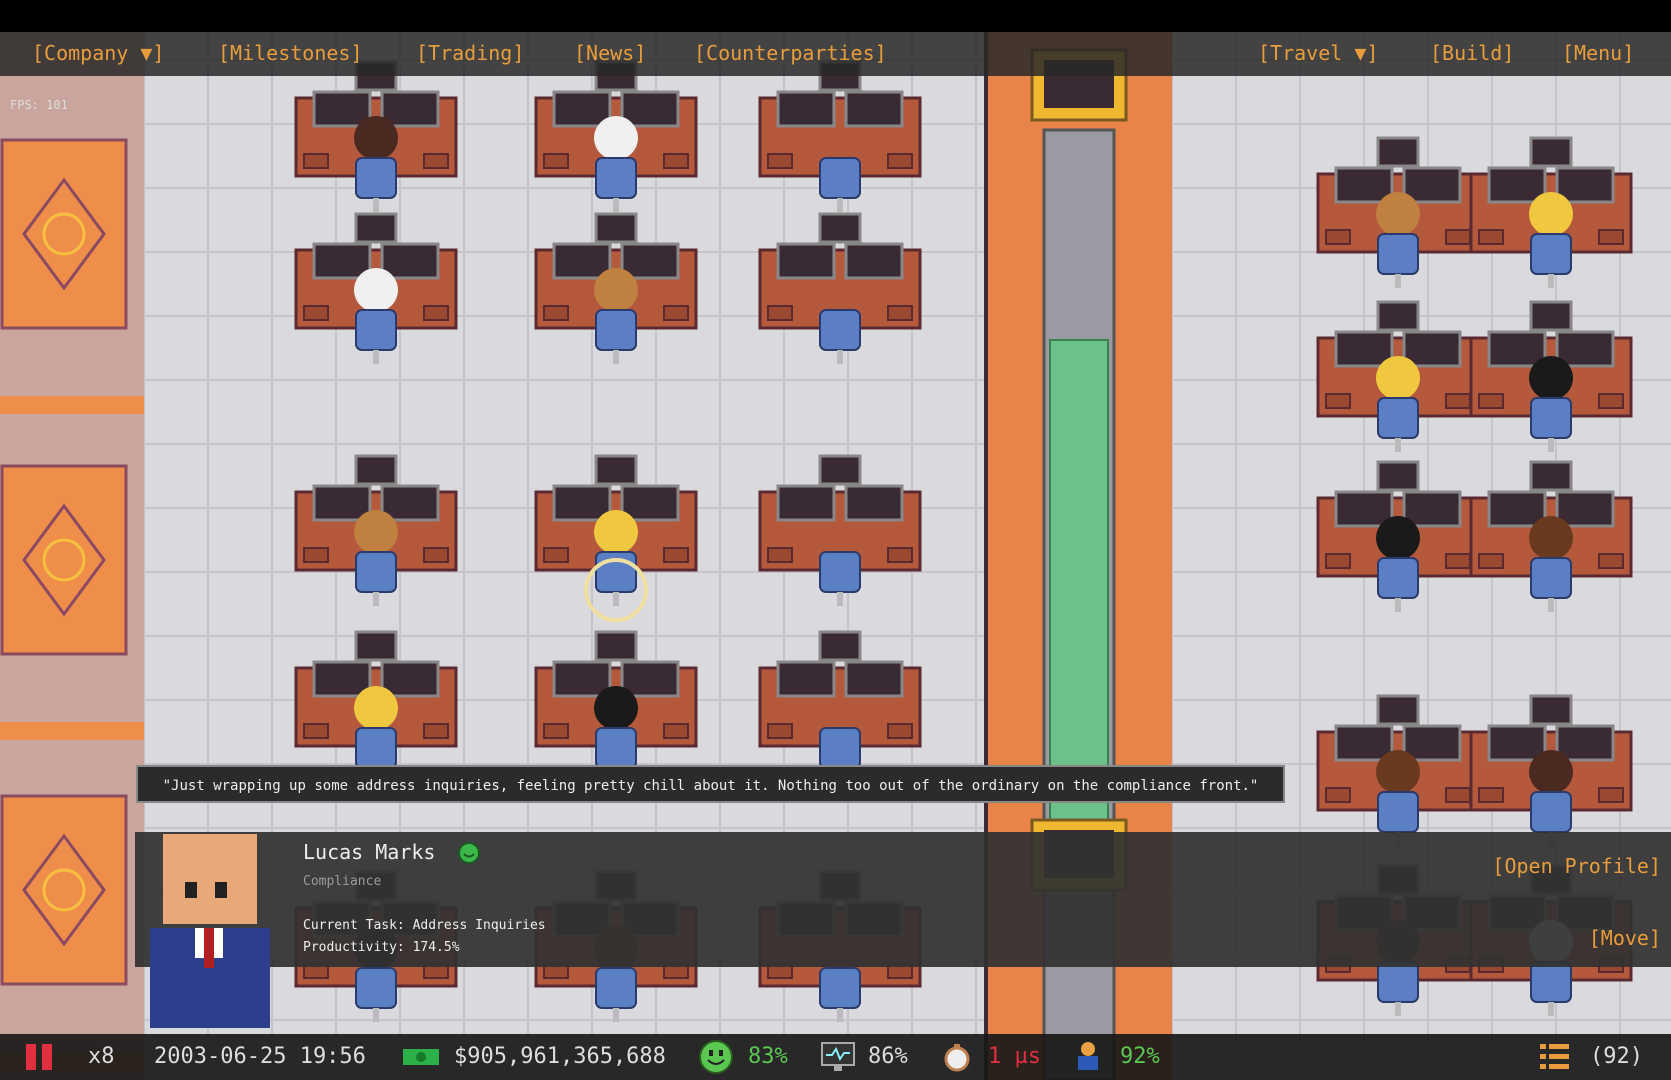  Describe the element at coordinates (424, 925) in the screenshot. I see `employee-task: Current Task: Address Inquiries` at that location.